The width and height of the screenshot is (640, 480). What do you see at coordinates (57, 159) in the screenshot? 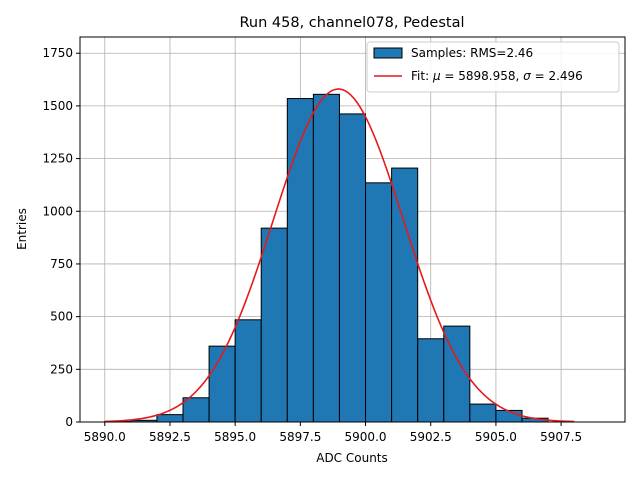
I see `y-tick-label-5: 1250` at bounding box center [57, 159].